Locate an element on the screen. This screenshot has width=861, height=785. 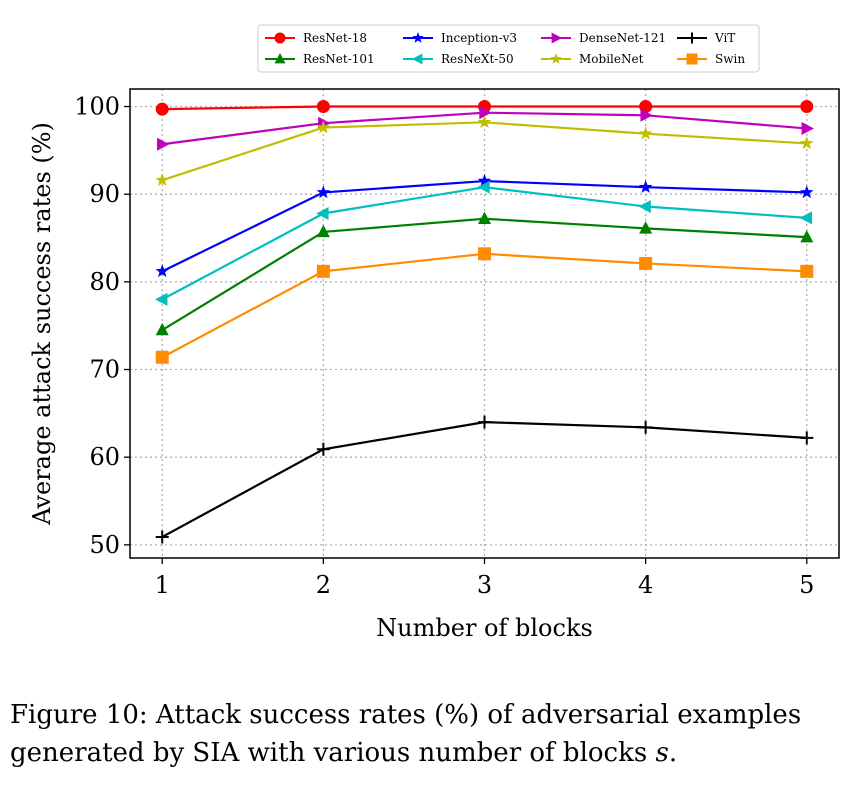
legend-item-swin: Swin is located at coordinates (711, 59).